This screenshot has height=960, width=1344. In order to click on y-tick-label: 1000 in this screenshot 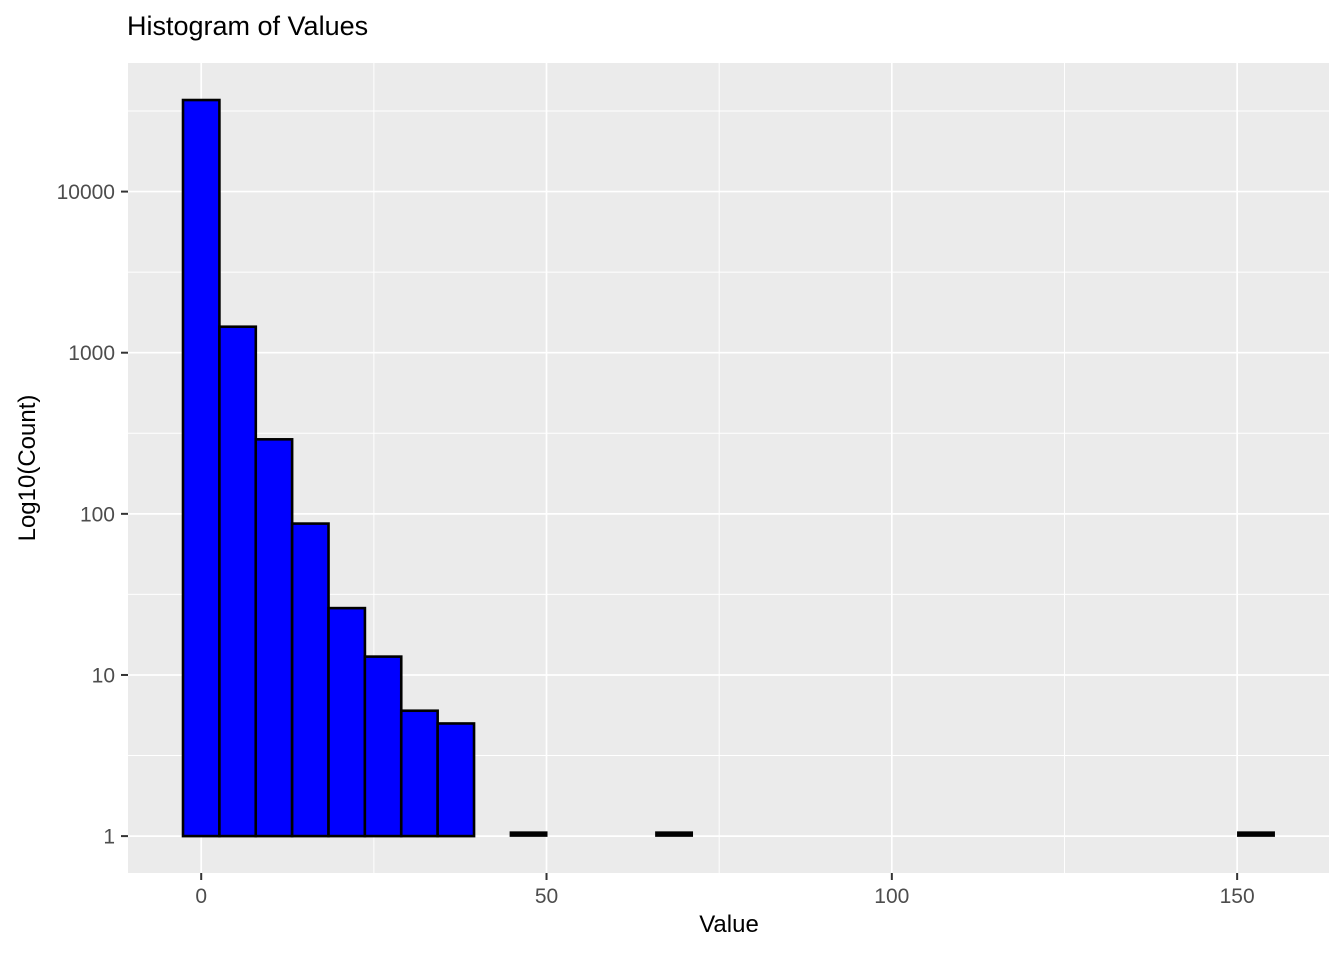, I will do `click(91, 353)`.